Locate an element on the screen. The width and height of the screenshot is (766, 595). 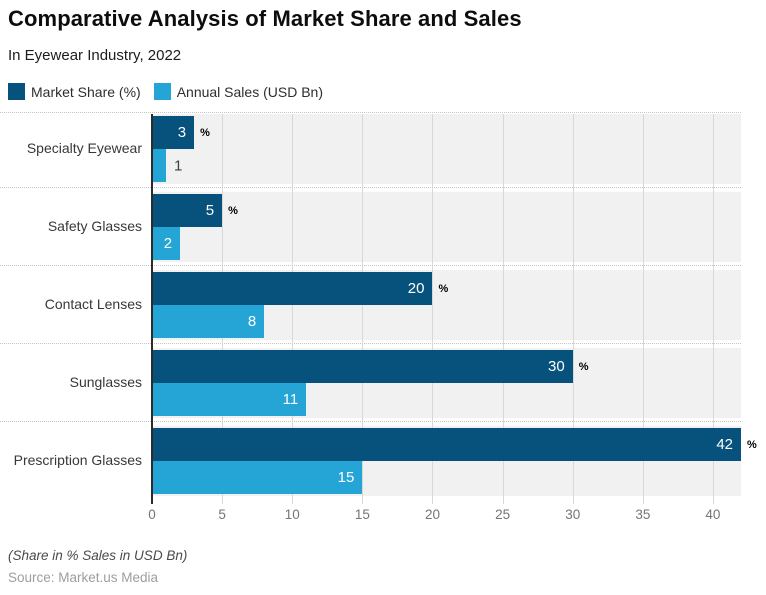
row-band: 30% 11 is located at coordinates (446, 383).